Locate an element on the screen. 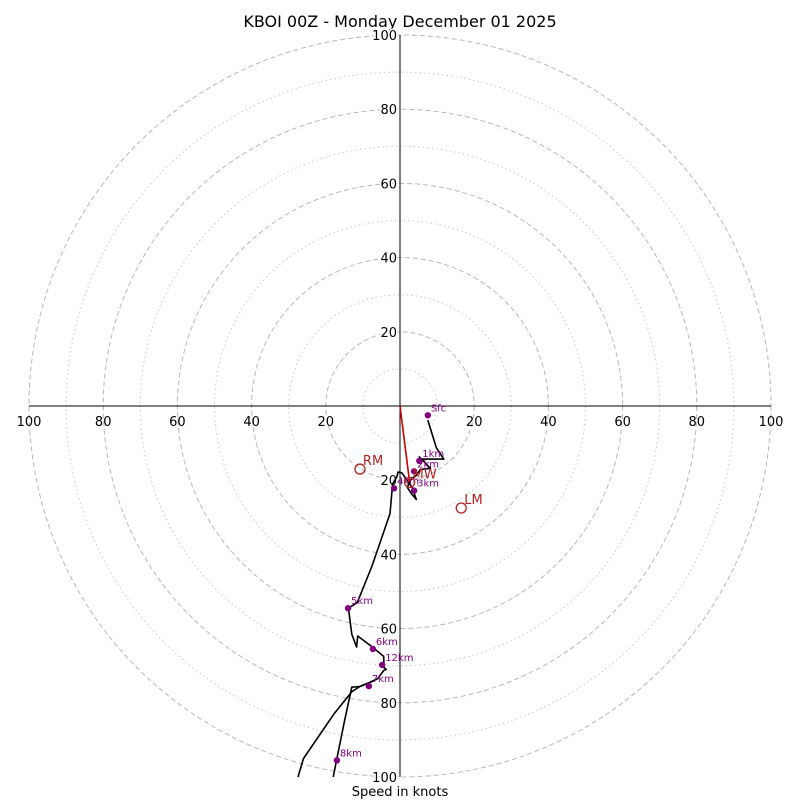 This screenshot has height=800, width=800. hodograph-trace is located at coordinates (371, 591).